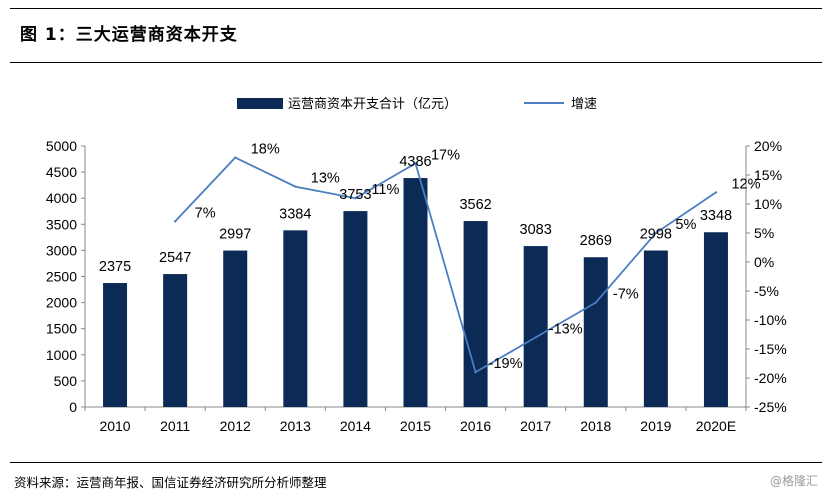 The image size is (832, 496). I want to click on bar-value-label: 2869, so click(596, 241).